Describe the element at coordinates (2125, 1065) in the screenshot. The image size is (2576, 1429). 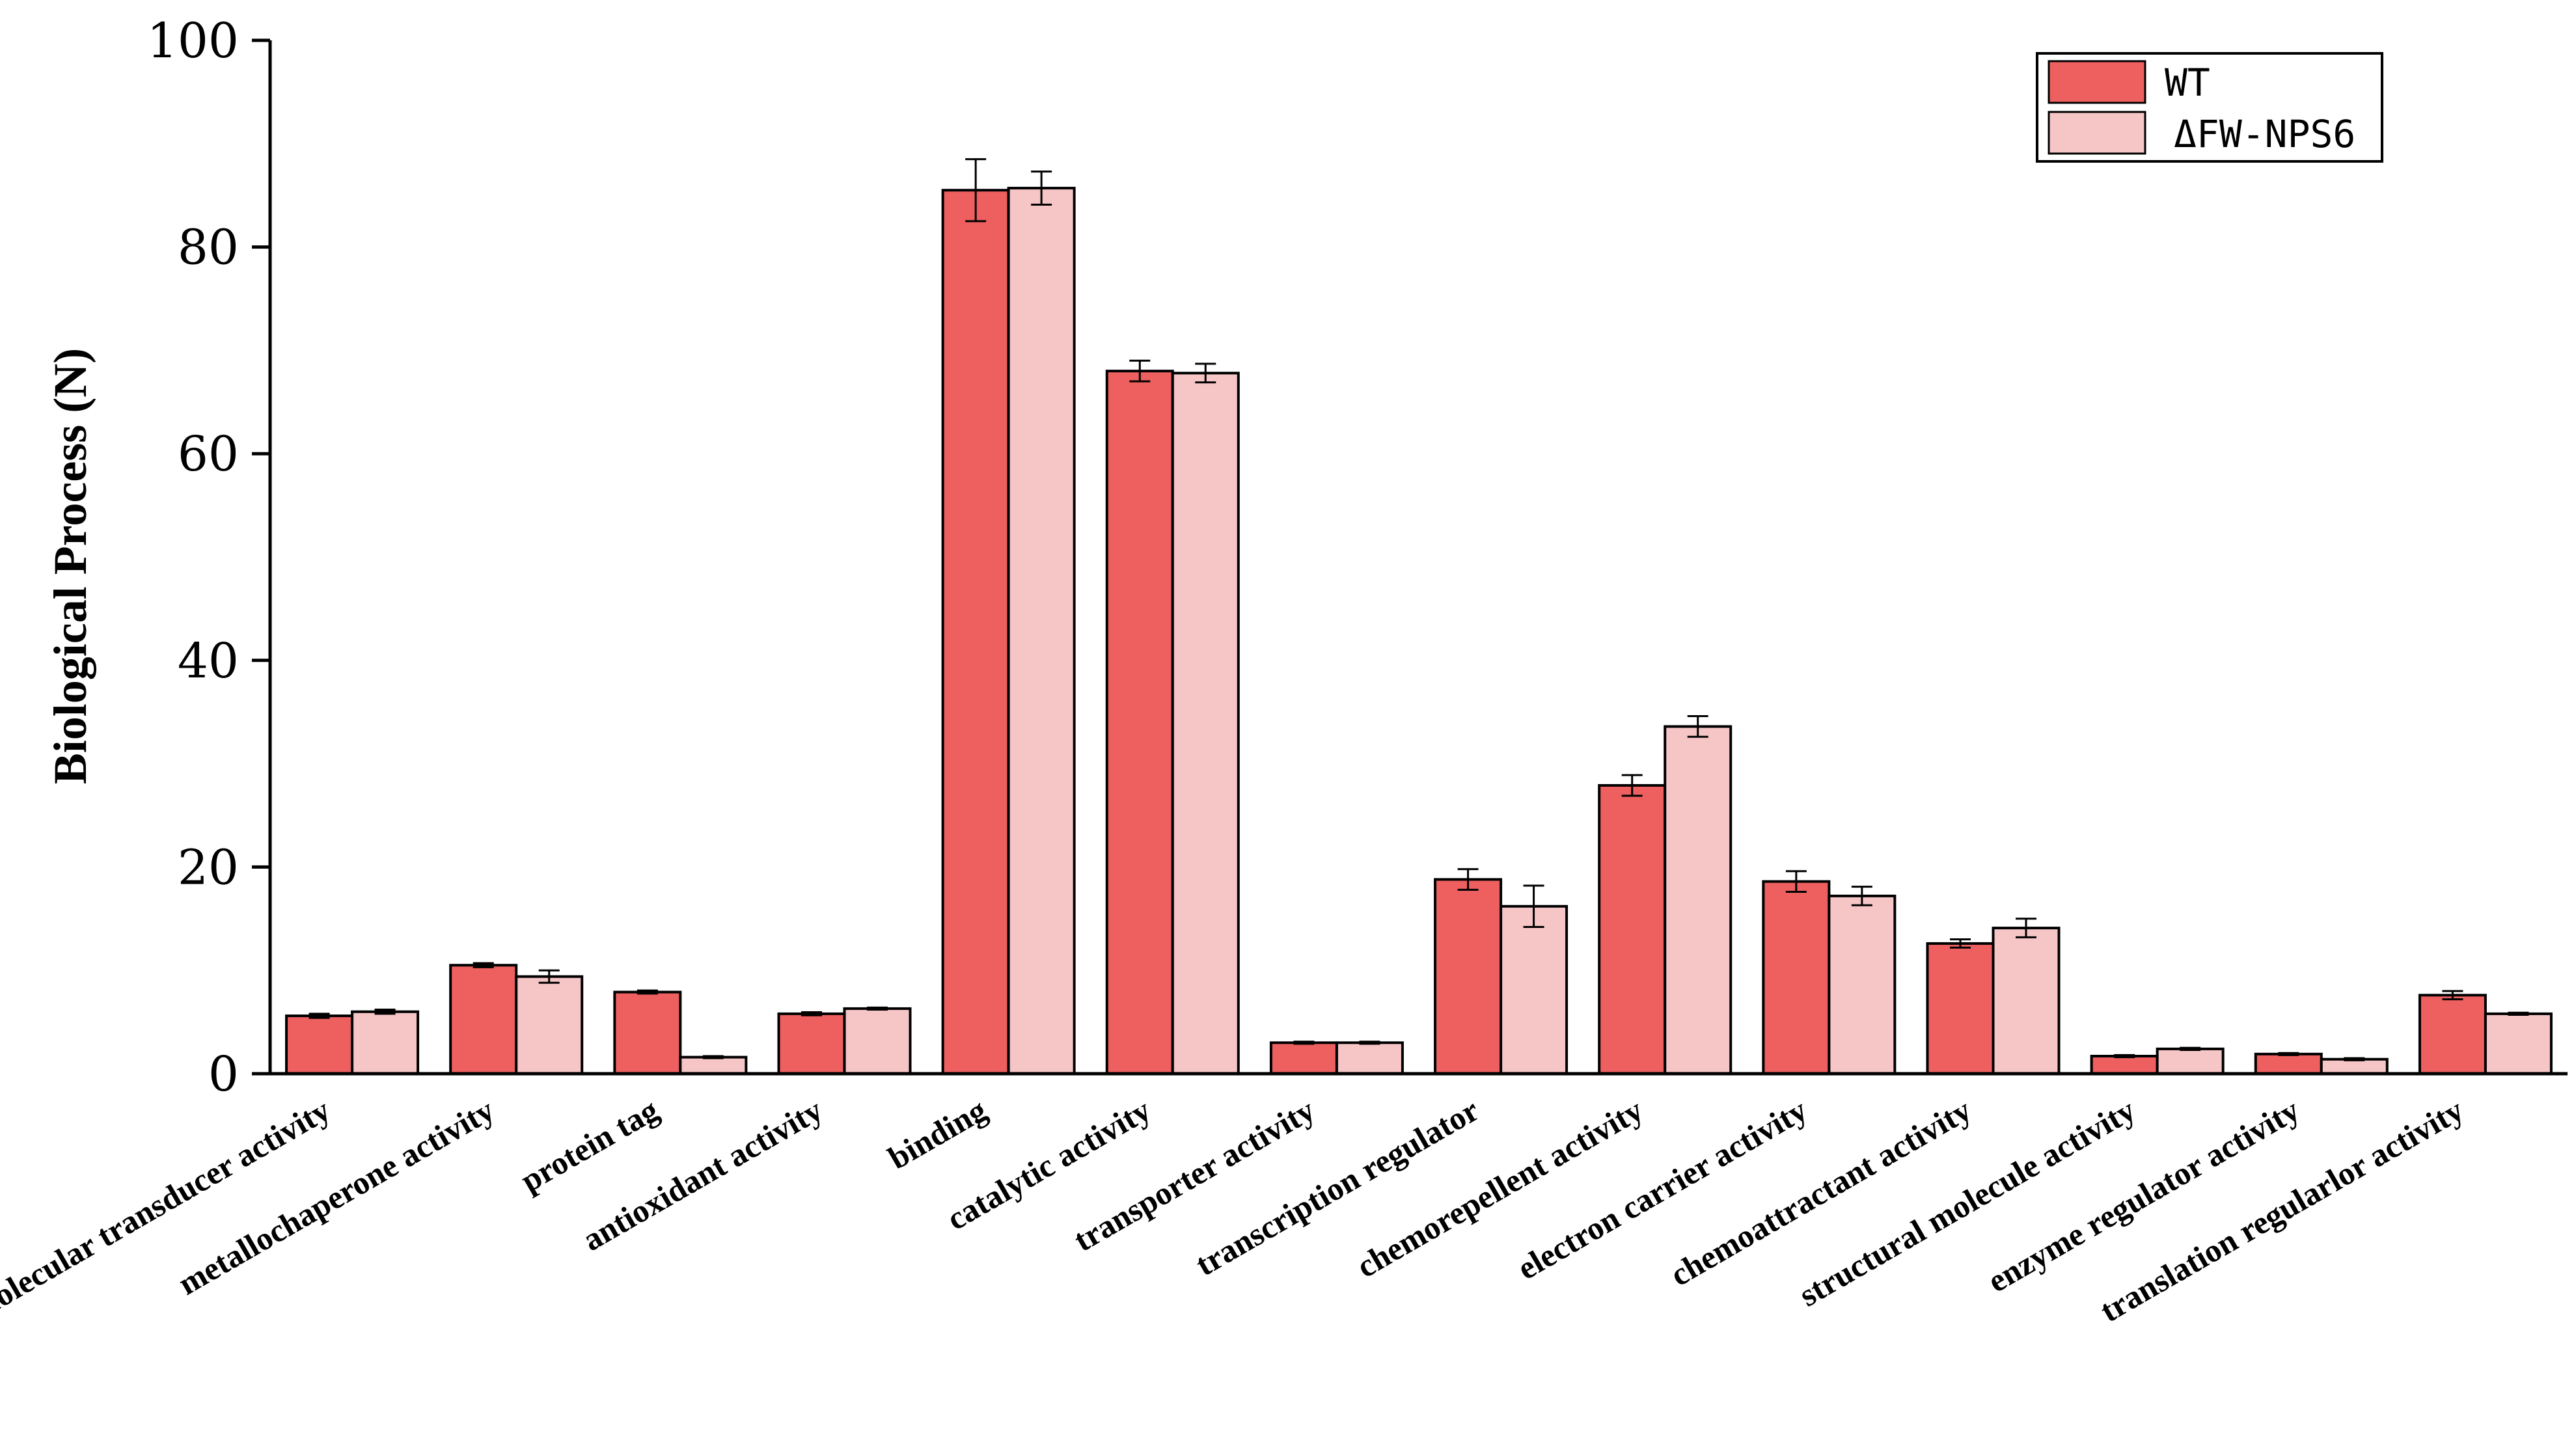
I see `bar-s0-c11` at that location.